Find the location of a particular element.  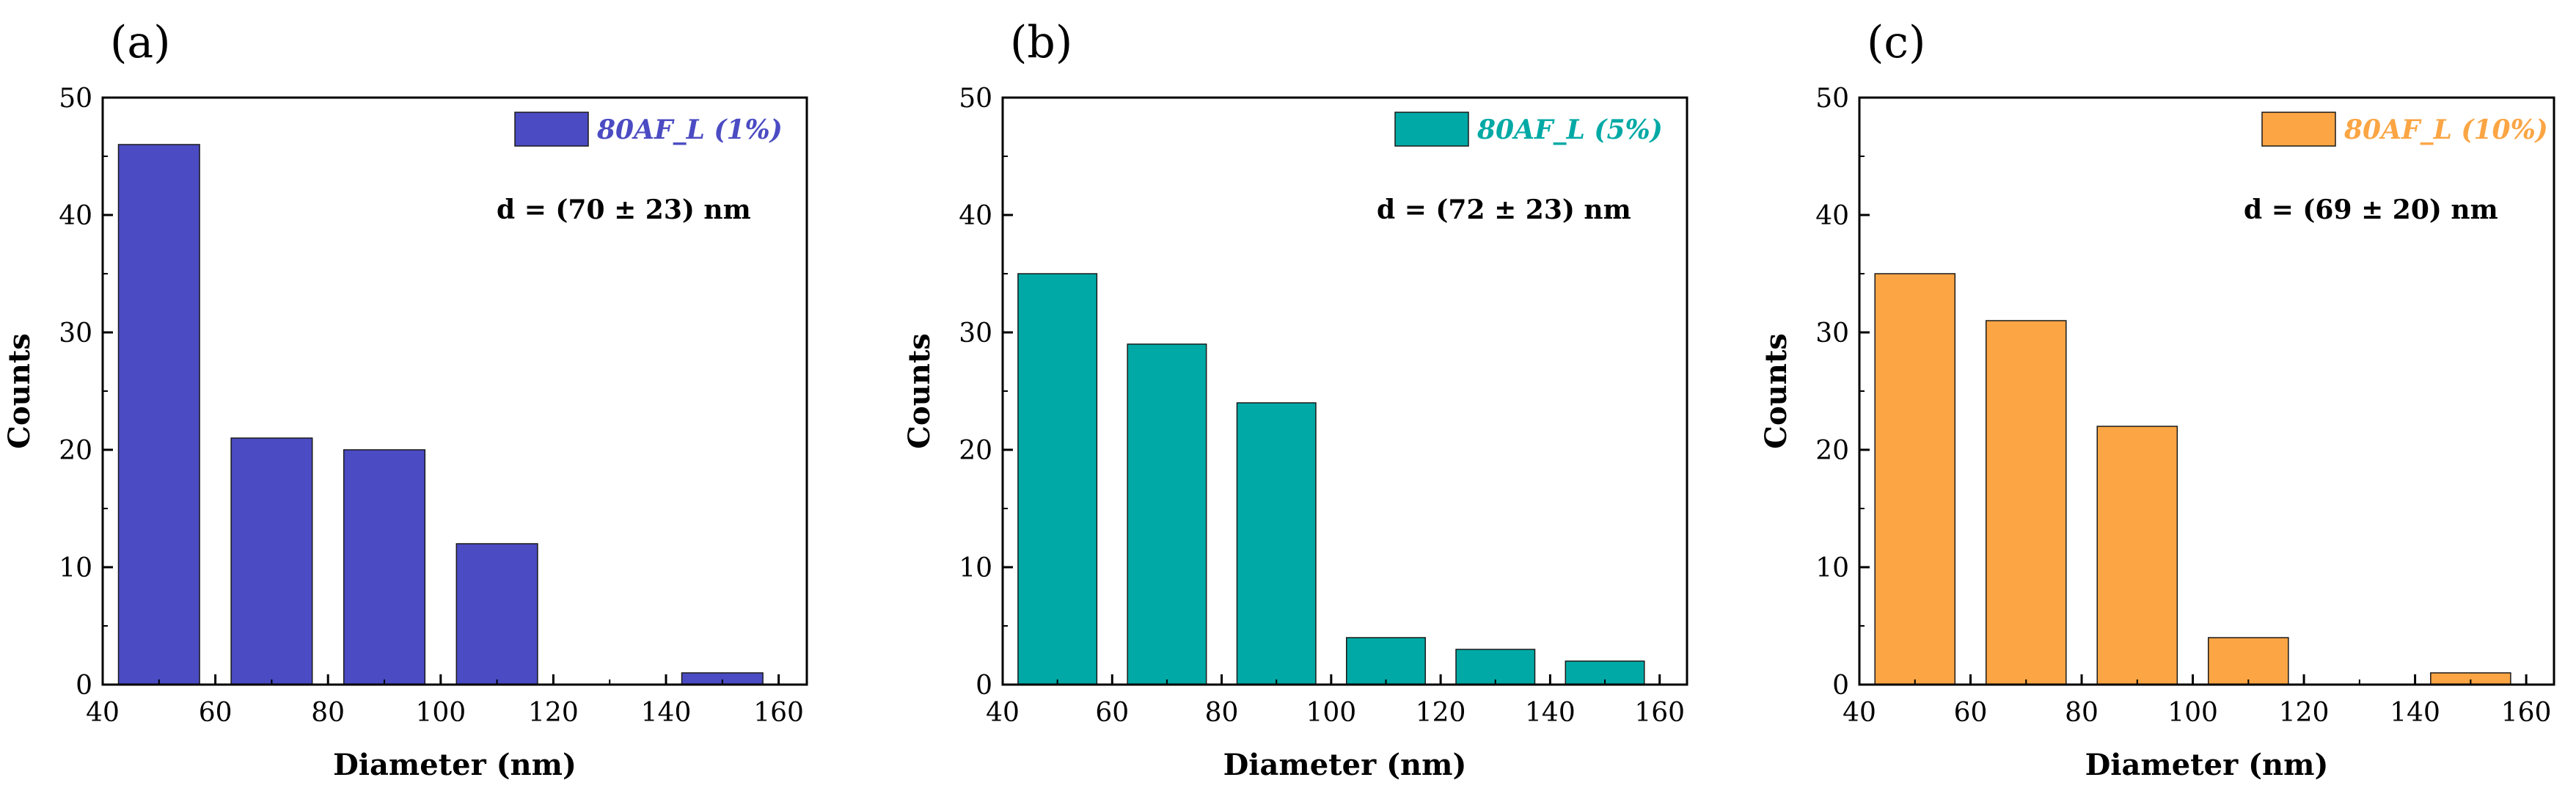

legend-label: 80AF_L (5%) is located at coordinates (1570, 129).